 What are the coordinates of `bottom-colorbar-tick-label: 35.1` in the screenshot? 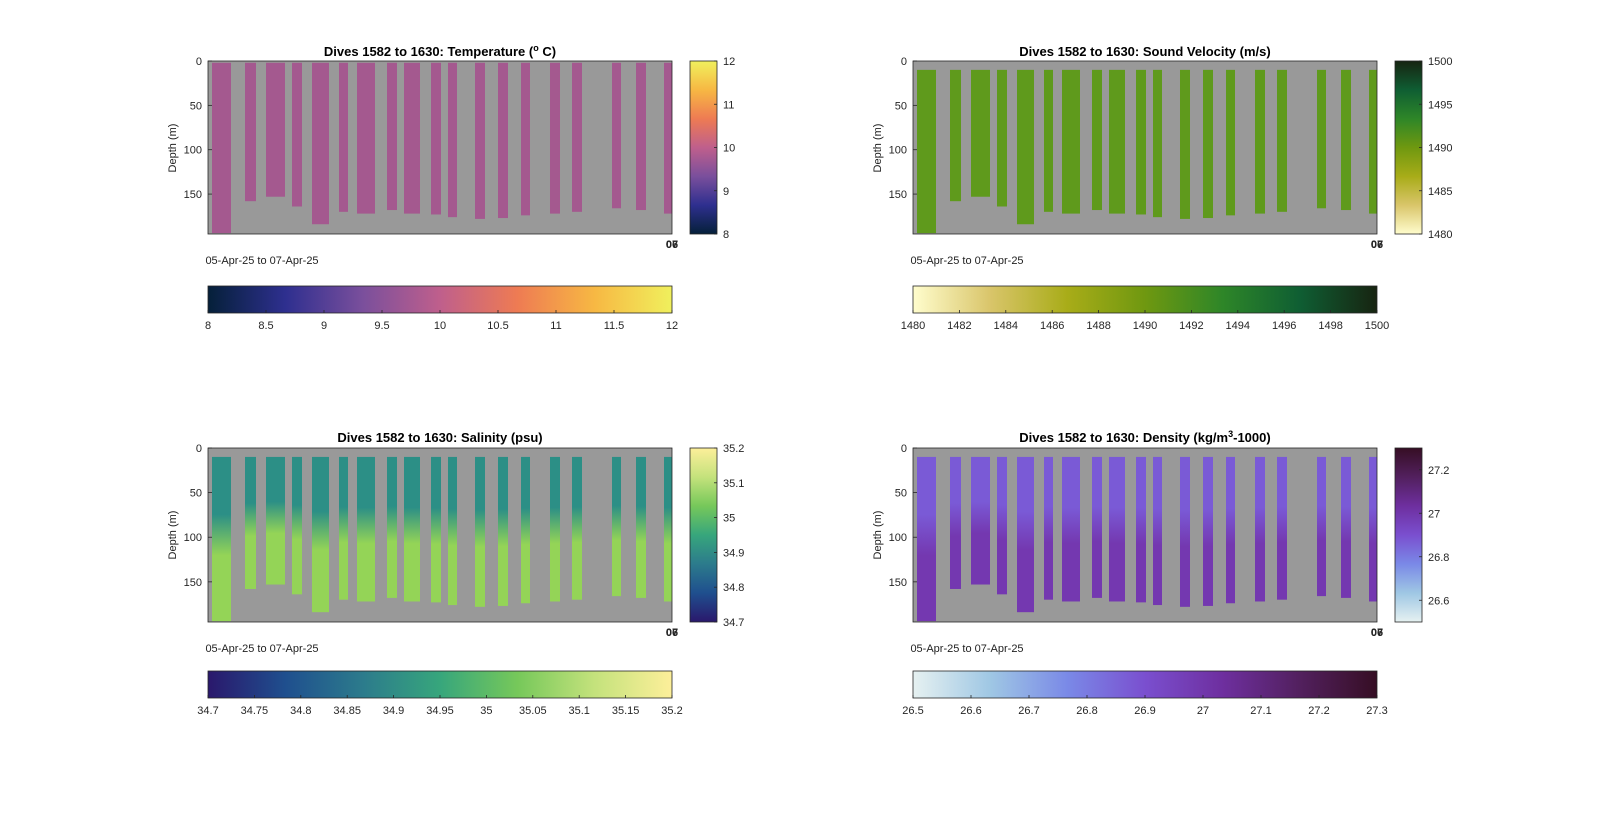 It's located at (578, 711).